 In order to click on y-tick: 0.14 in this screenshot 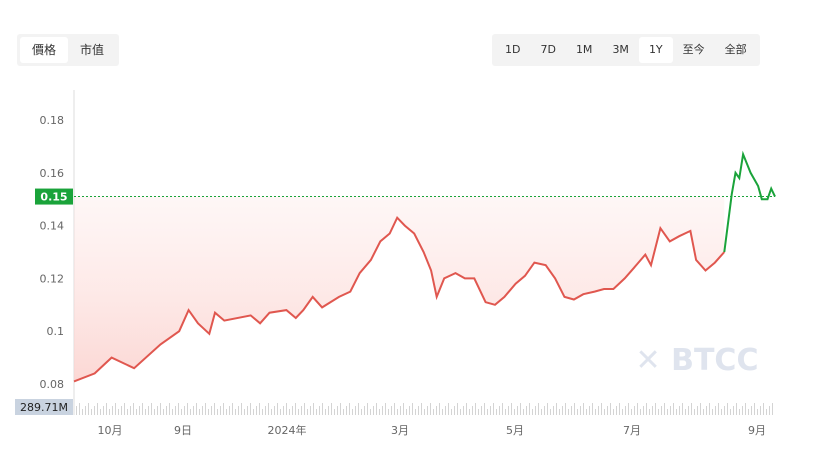, I will do `click(52, 226)`.